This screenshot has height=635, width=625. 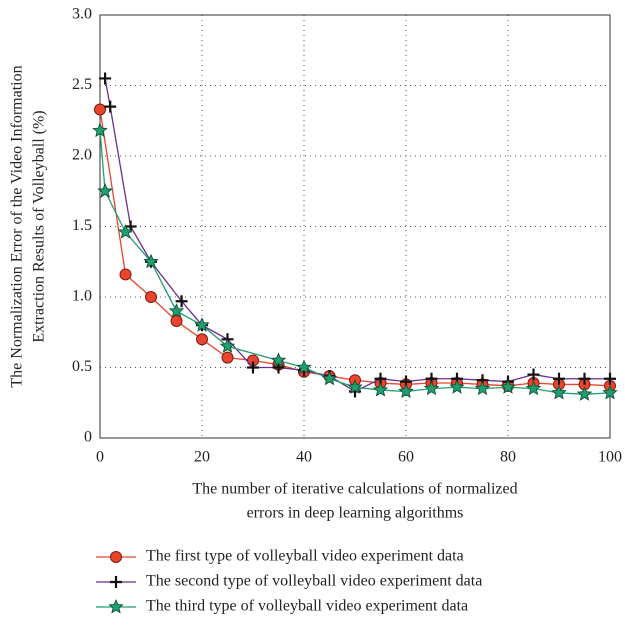 I want to click on x-tick-label: 0, so click(x=100, y=457).